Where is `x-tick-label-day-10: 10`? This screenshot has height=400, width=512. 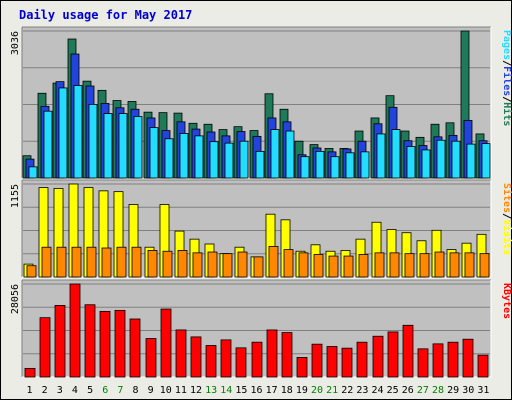 x-tick-label-day-10: 10 is located at coordinates (166, 390).